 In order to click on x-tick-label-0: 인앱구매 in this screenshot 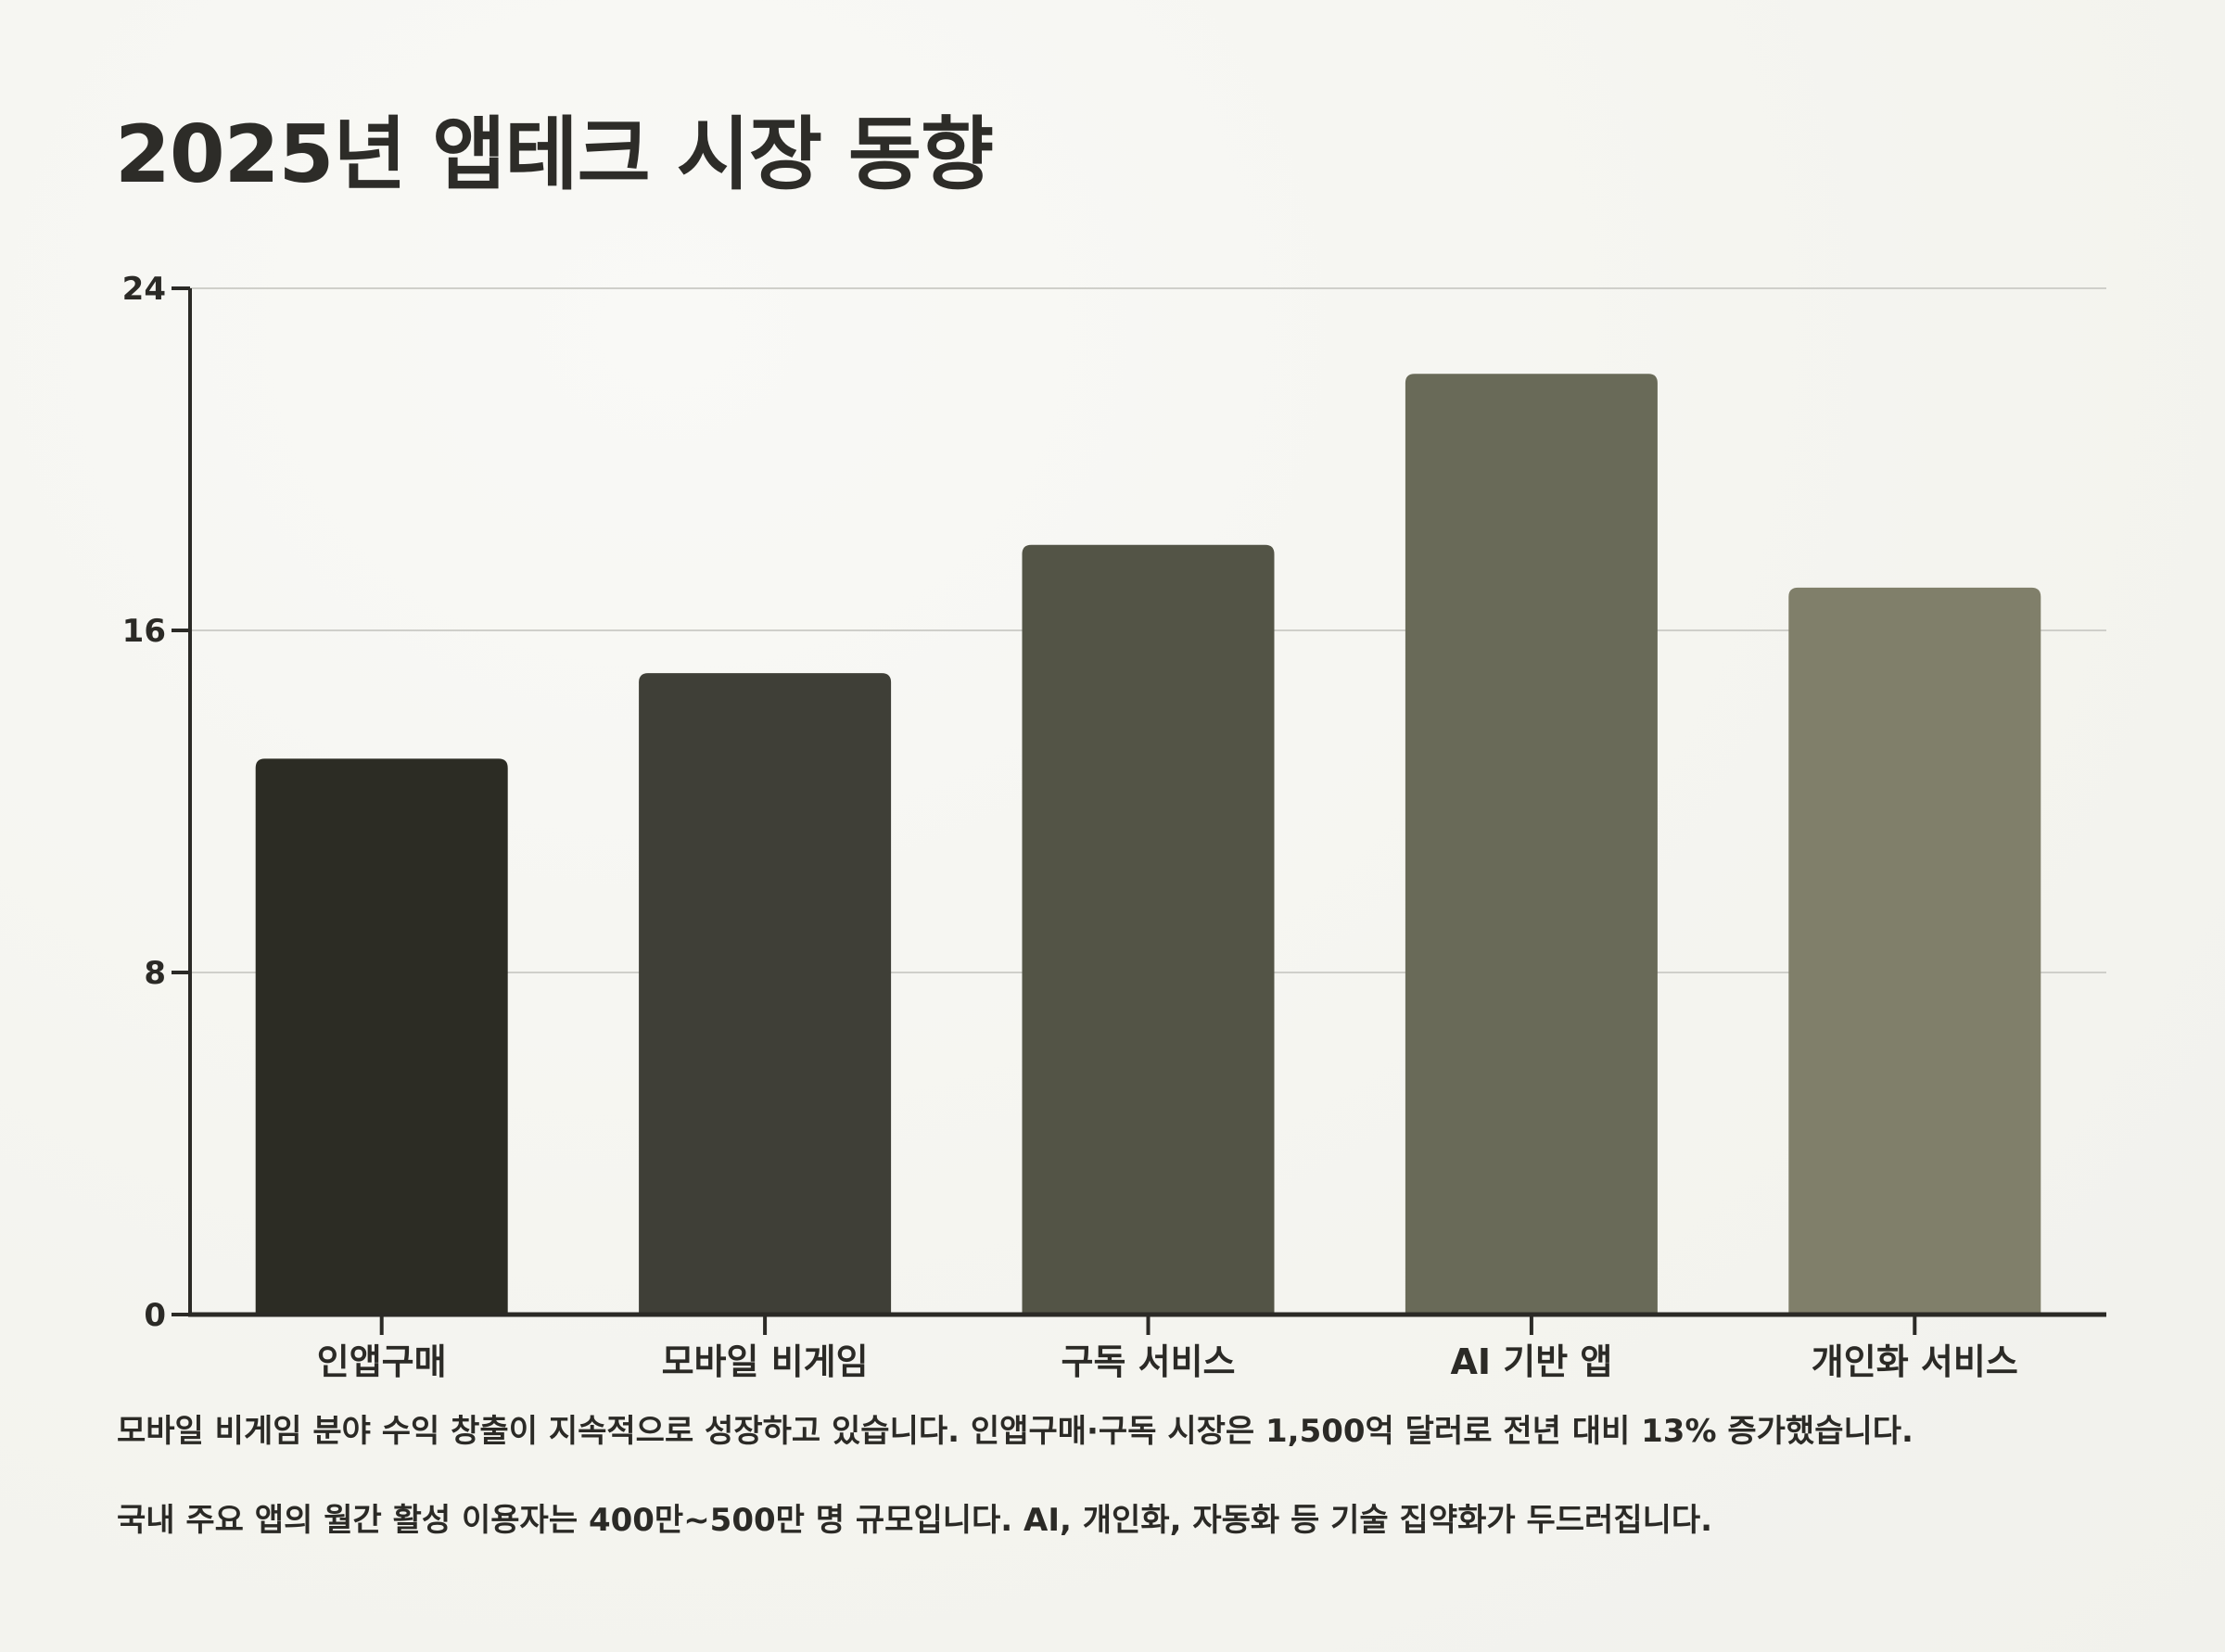, I will do `click(382, 1361)`.